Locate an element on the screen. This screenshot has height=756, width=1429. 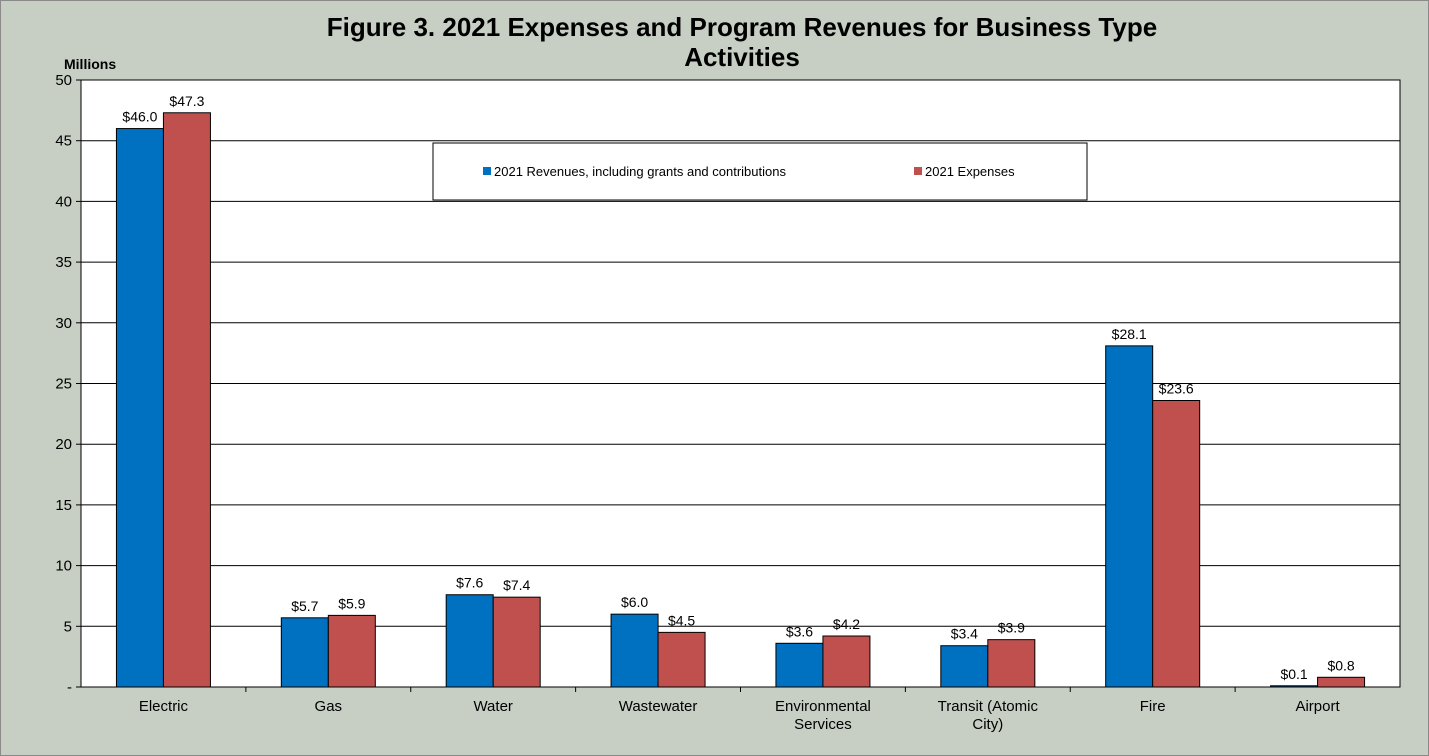
x-tick-label: Fire is located at coordinates (1153, 706).